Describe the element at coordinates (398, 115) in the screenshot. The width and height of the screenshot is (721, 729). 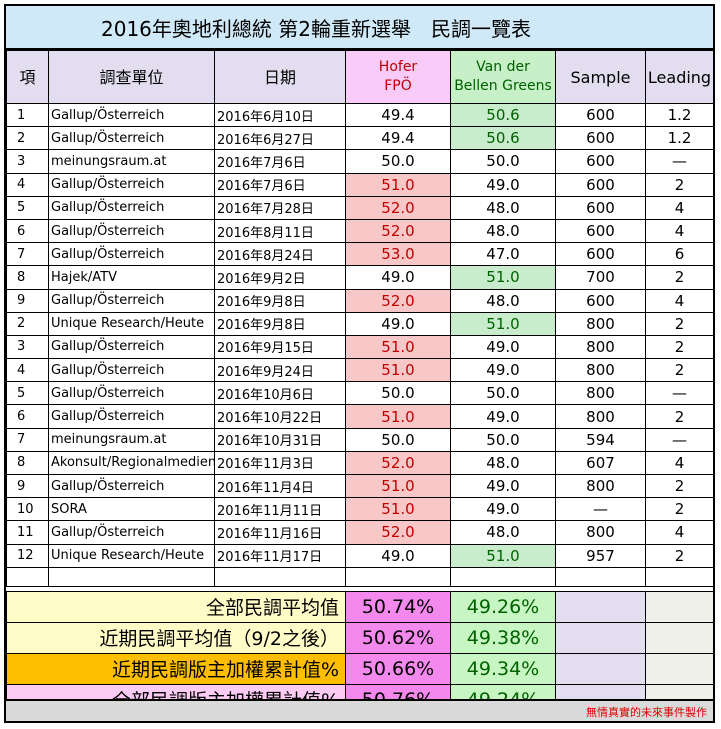
I see `row-hofer-pct: 49.4` at that location.